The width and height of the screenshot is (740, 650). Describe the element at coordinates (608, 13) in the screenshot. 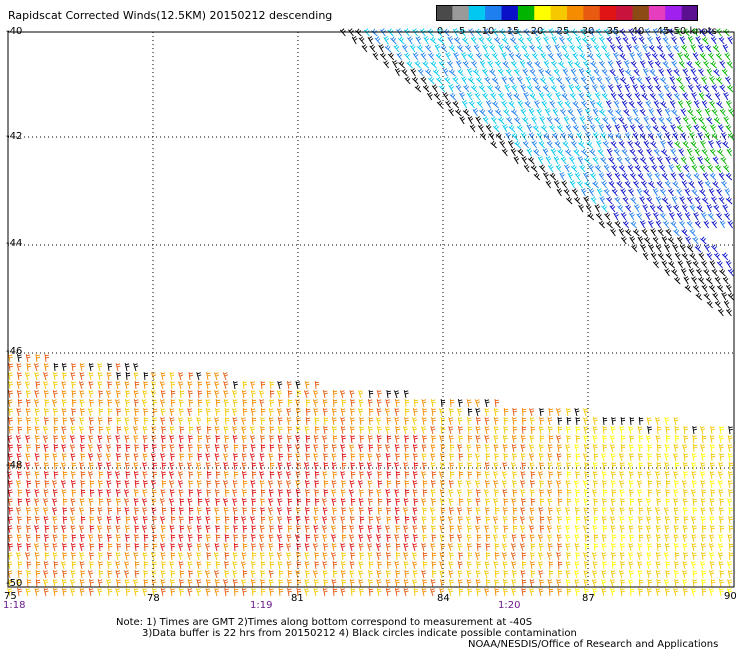

I see `colorbar-swatch` at that location.